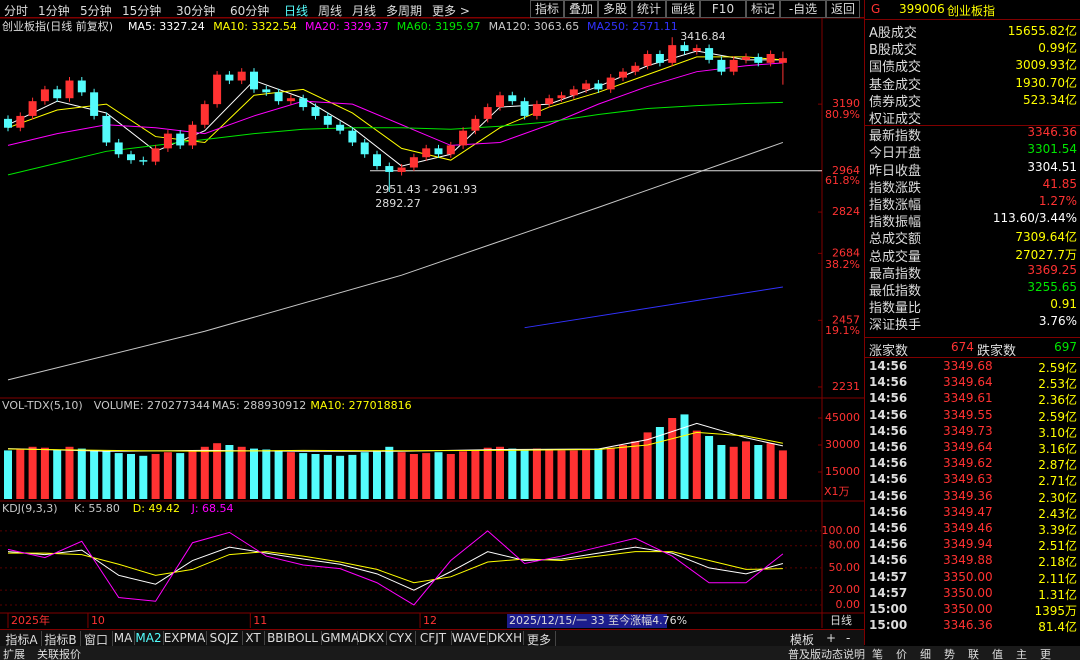 The image size is (1080, 660). What do you see at coordinates (196, 11) in the screenshot?
I see `period-tab: 30分钟` at bounding box center [196, 11].